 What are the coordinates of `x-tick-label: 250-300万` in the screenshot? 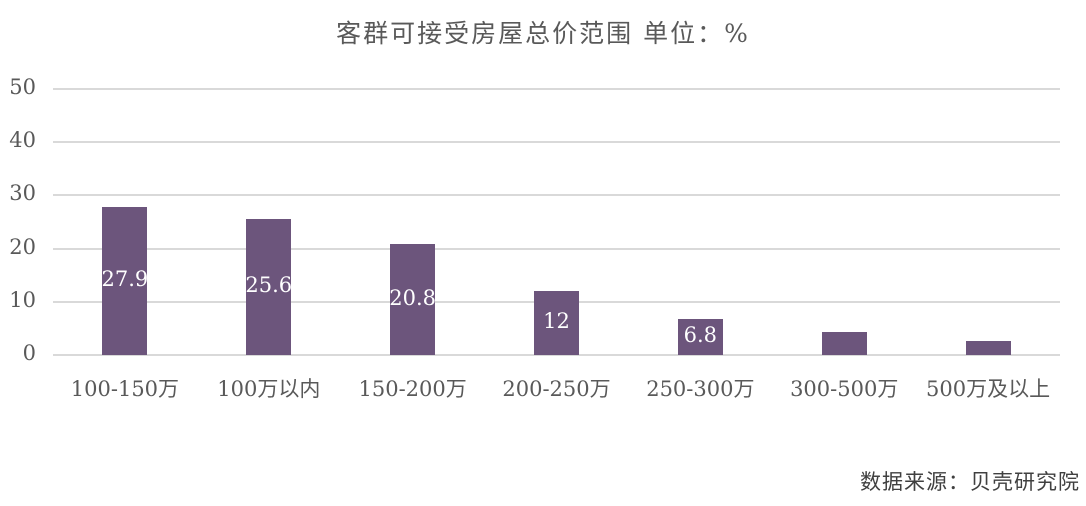 It's located at (700, 389).